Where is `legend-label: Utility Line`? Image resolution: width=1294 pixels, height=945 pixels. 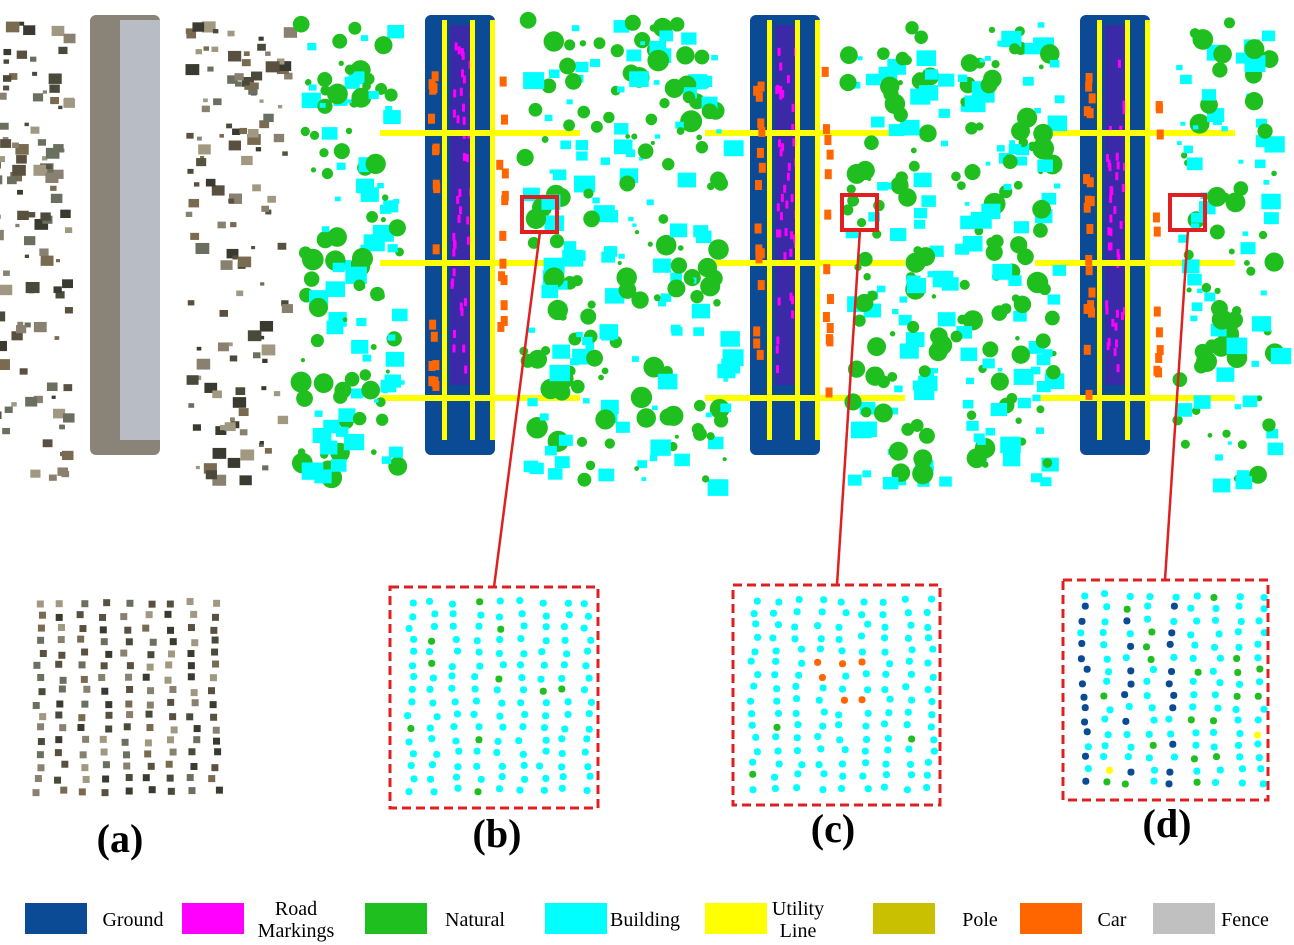 legend-label: Utility Line is located at coordinates (798, 920).